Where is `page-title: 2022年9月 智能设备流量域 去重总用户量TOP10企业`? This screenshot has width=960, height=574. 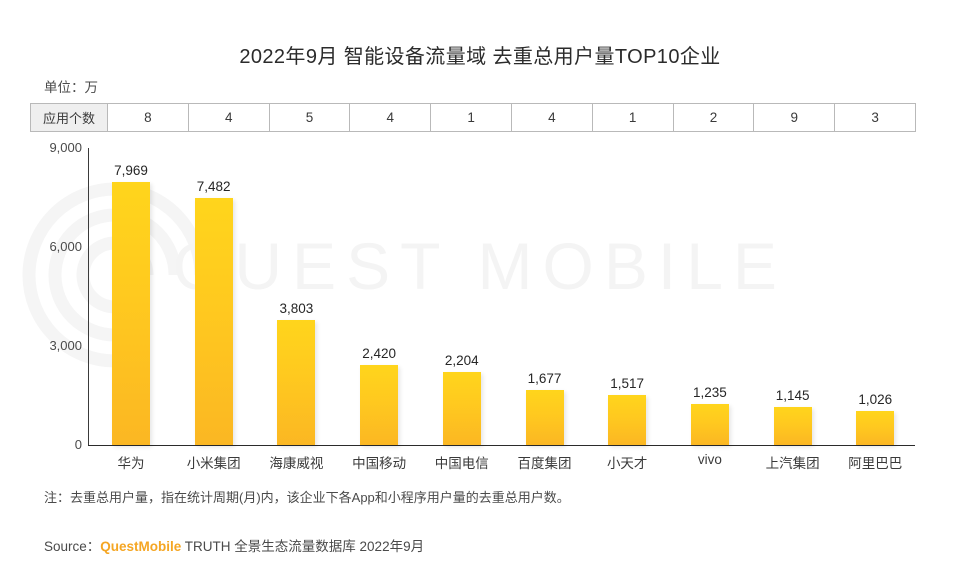 page-title: 2022年9月 智能设备流量域 去重总用户量TOP10企业 is located at coordinates (480, 57).